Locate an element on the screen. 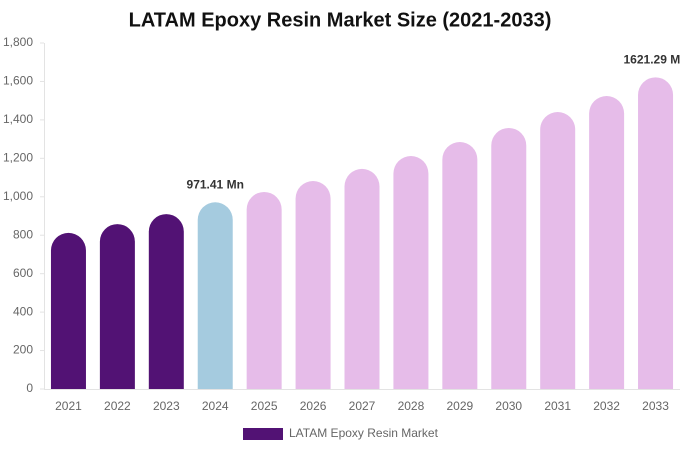  x-tick-label: 2031 is located at coordinates (557, 406).